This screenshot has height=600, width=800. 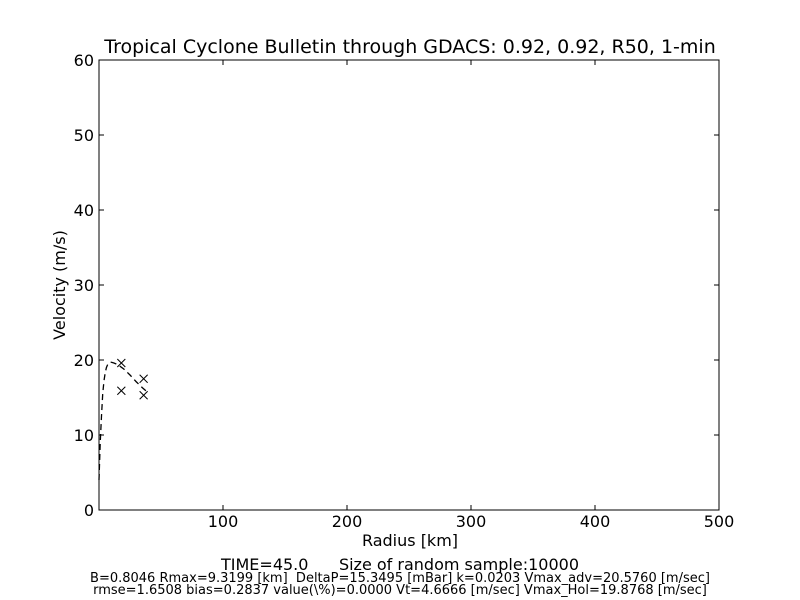 What do you see at coordinates (89, 510) in the screenshot?
I see `y-tick-label: 0` at bounding box center [89, 510].